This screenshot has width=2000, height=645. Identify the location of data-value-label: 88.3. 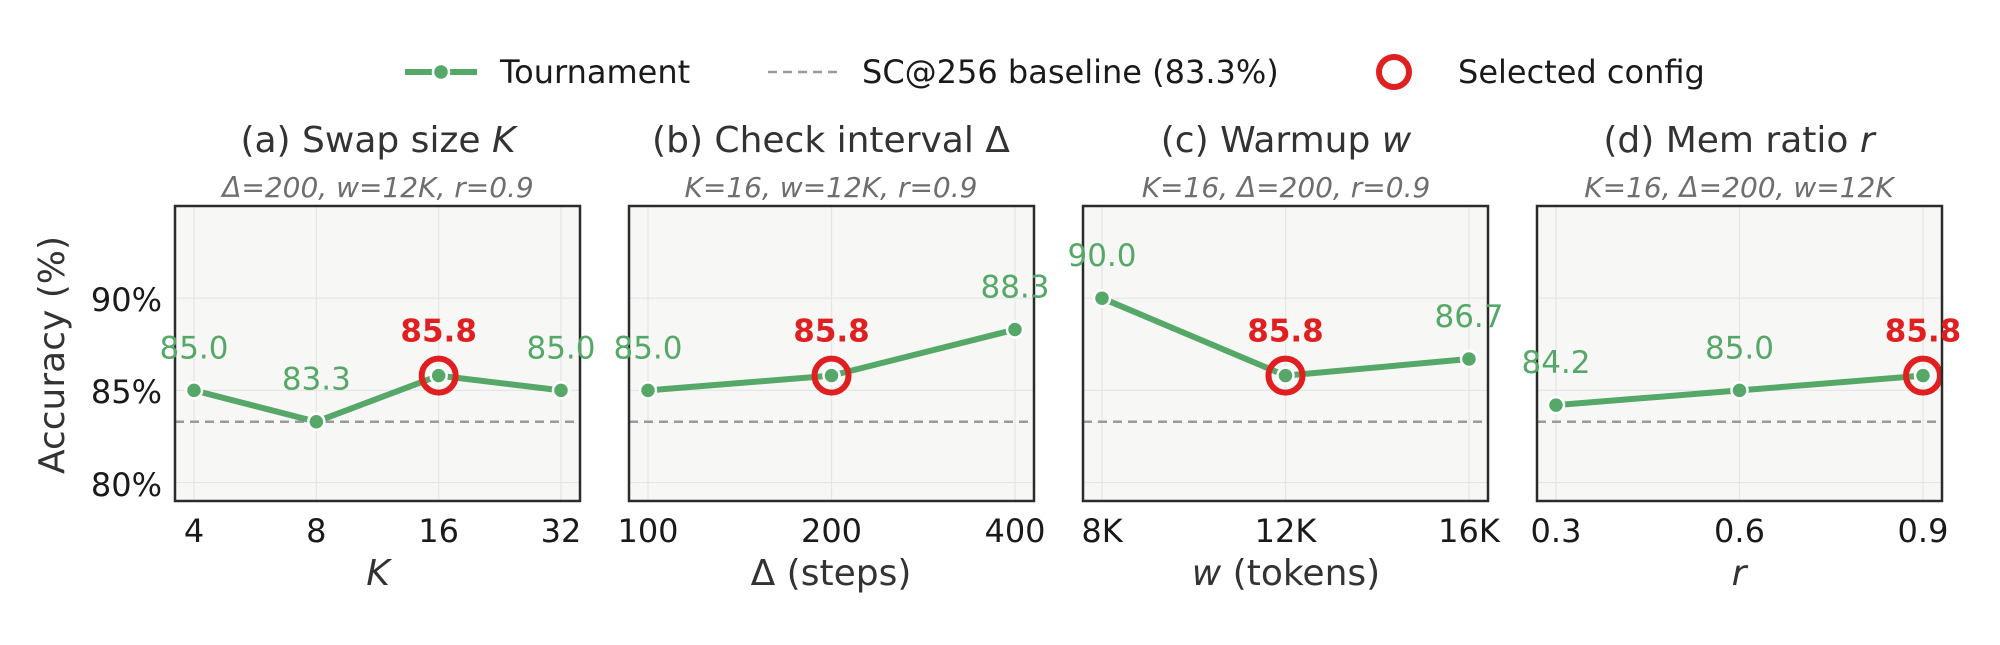
(1014, 288).